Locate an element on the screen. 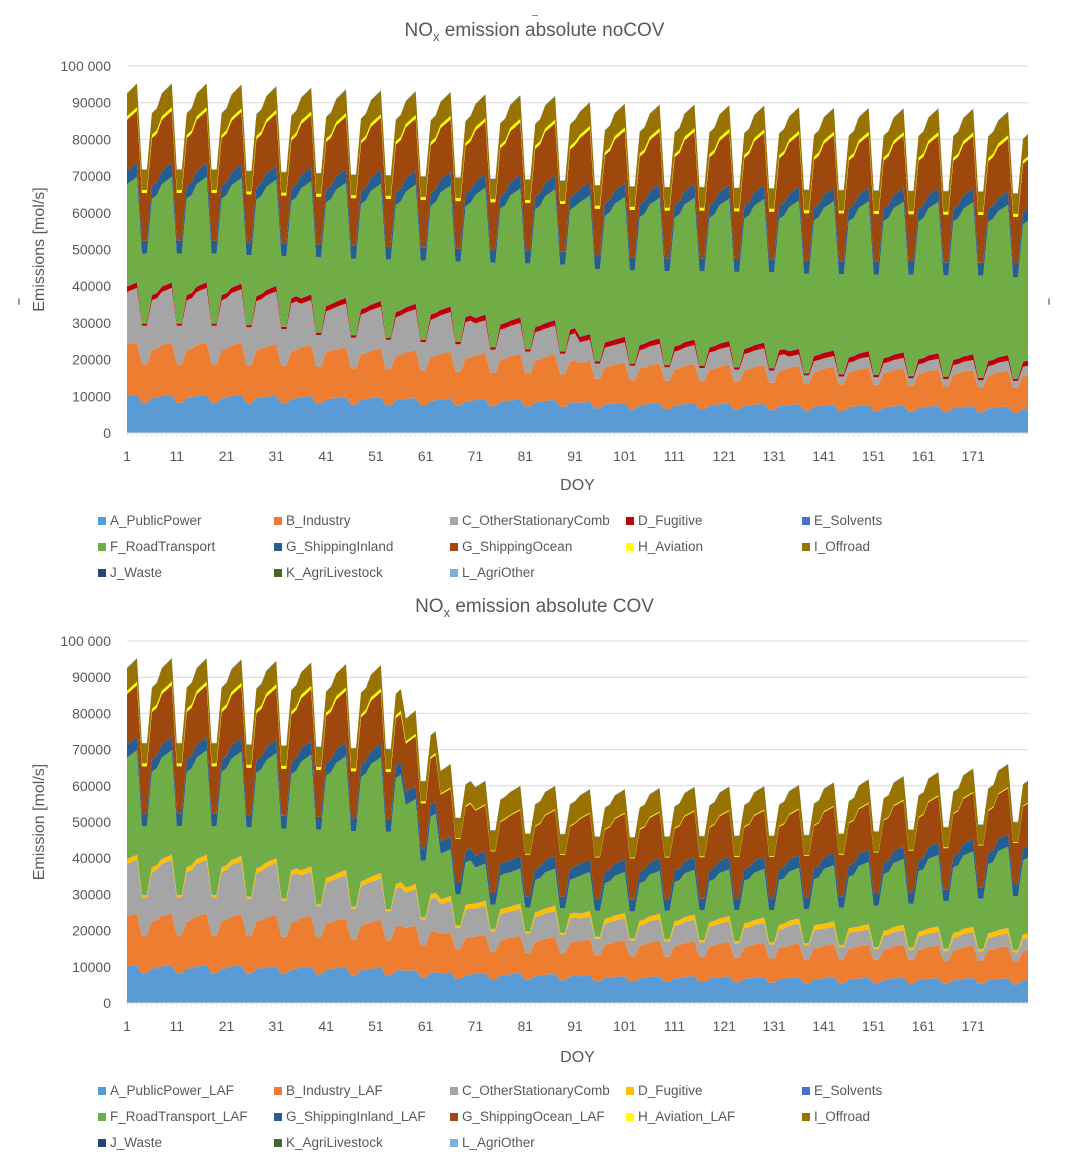  x-tick-label: 1 is located at coordinates (127, 456).